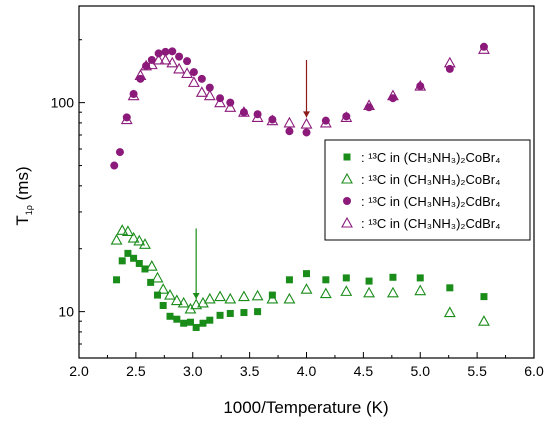 The width and height of the screenshot is (550, 421). I want to click on x-tick-label: 4.5, so click(364, 371).